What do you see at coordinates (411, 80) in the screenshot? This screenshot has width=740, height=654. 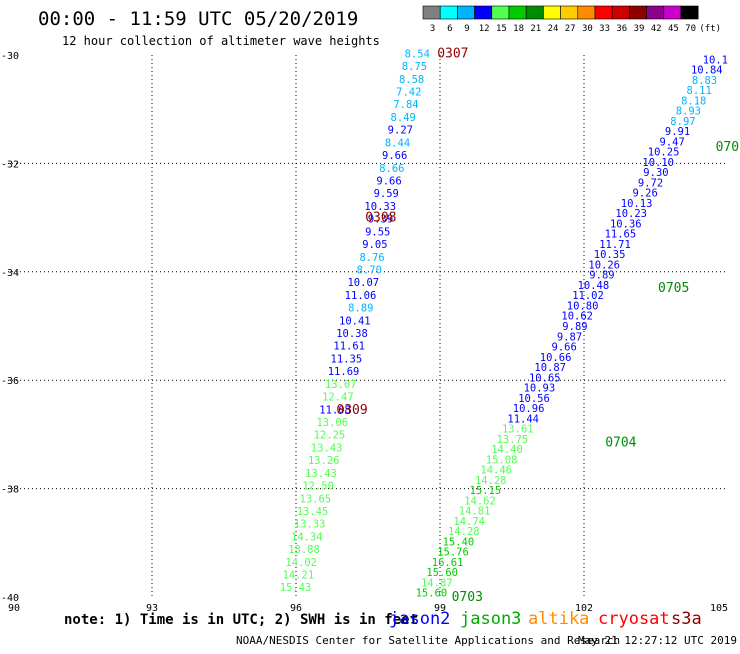 I see `wave-height-mark: 8.58` at bounding box center [411, 80].